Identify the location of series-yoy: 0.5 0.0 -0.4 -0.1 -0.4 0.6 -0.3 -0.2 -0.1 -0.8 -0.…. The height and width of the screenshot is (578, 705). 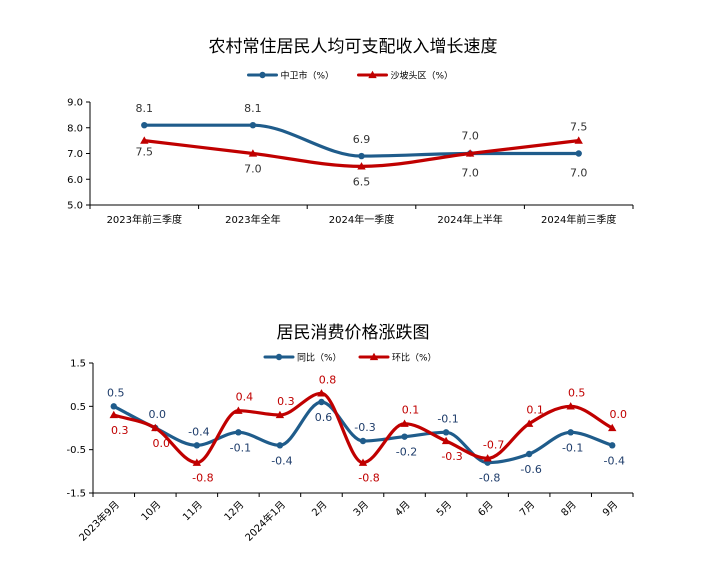
(366, 435).